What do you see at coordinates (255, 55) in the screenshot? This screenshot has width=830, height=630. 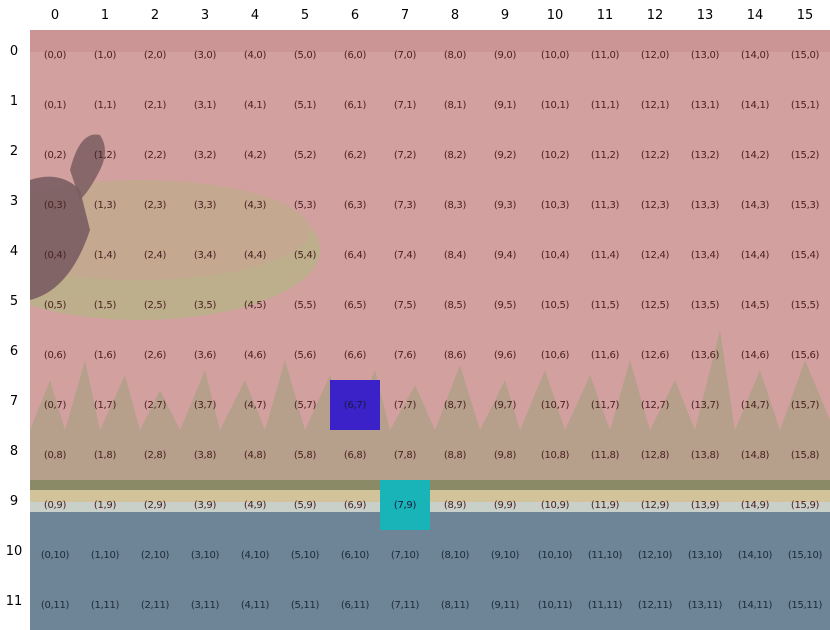 I see `grid-cell: (4,0)` at bounding box center [255, 55].